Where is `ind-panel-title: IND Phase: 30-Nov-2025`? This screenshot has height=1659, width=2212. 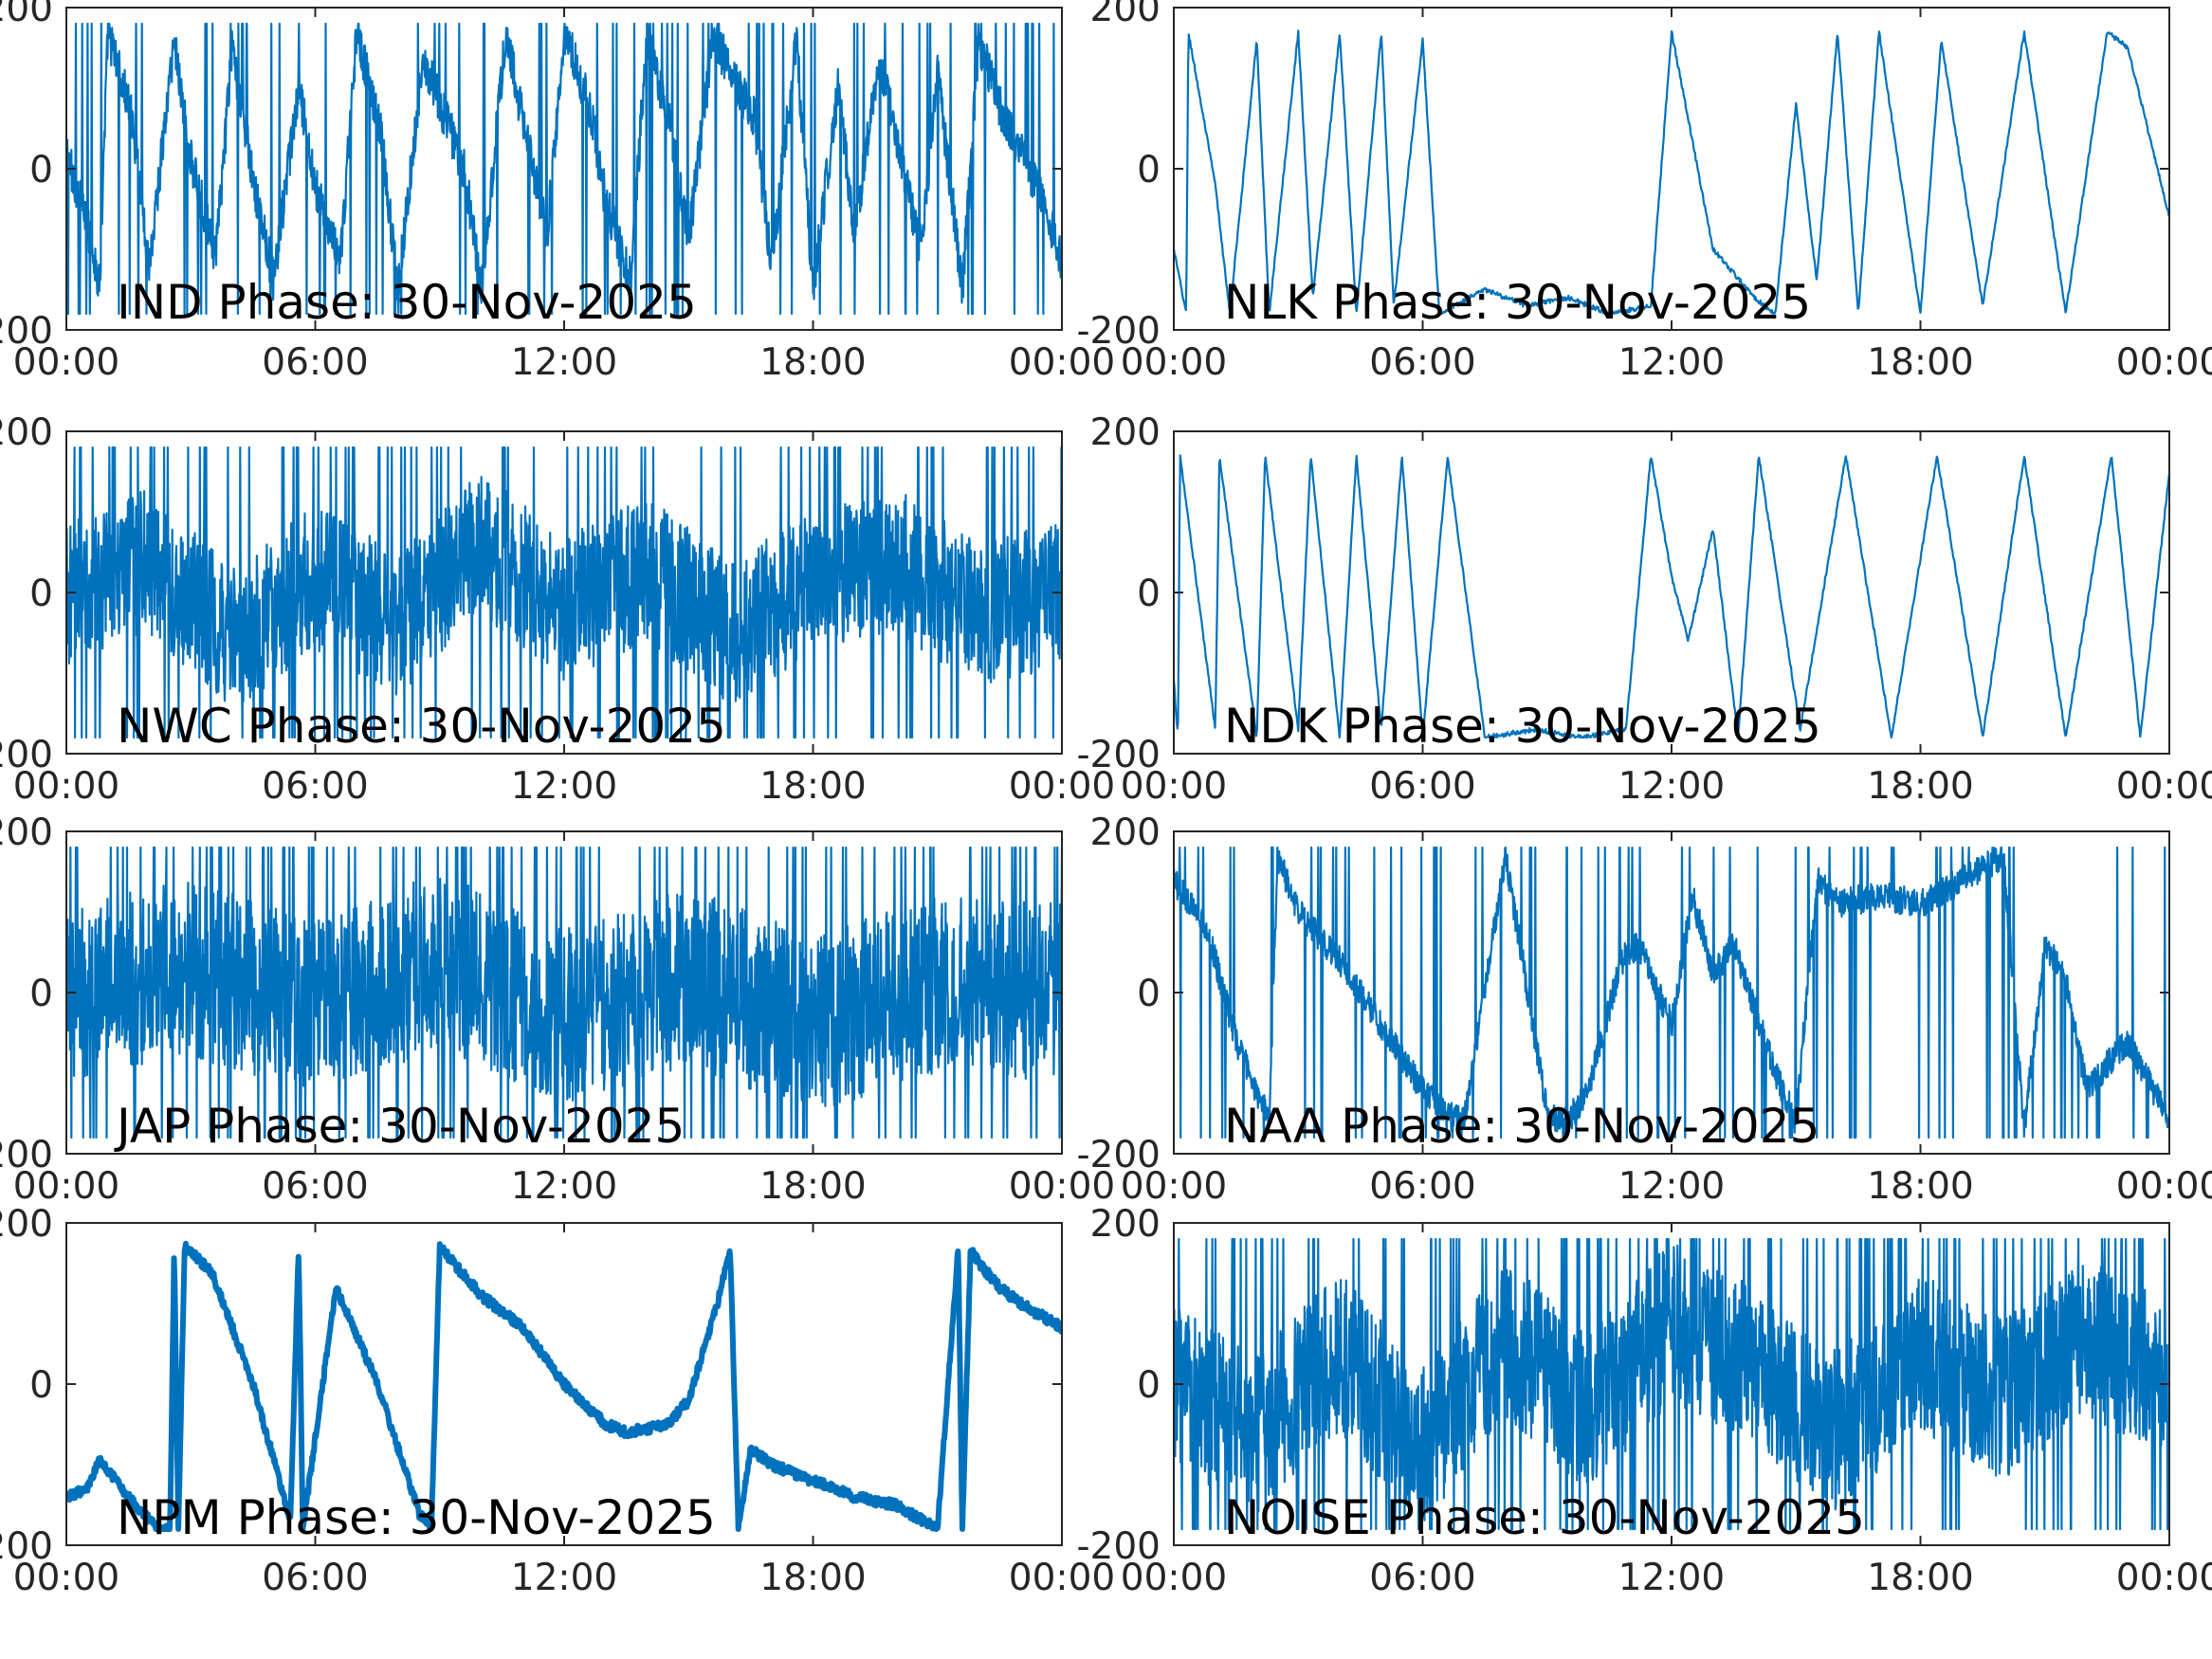
ind-panel-title: IND Phase: 30-Nov-2025 is located at coordinates (407, 302).